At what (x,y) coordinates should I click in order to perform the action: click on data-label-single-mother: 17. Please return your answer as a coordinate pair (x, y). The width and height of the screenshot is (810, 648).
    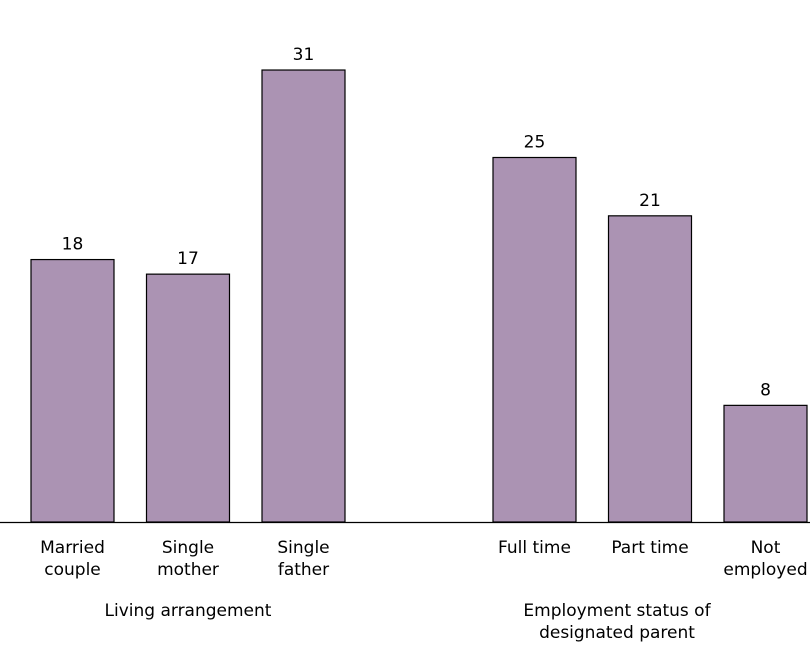
    Looking at the image, I should click on (188, 259).